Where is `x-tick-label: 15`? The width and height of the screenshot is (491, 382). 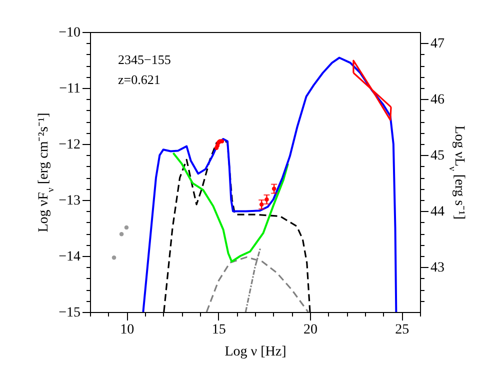
x-tick-label: 15 is located at coordinates (219, 330).